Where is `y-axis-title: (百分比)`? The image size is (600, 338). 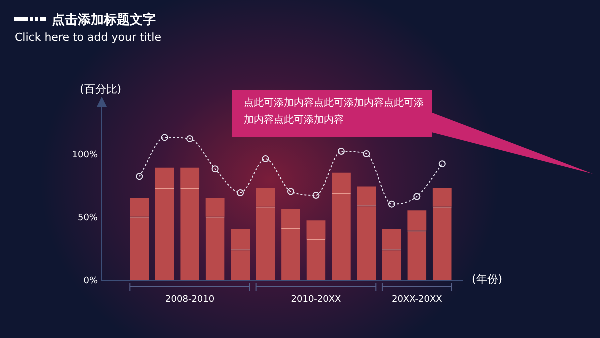
y-axis-title: (百分比) is located at coordinates (101, 89).